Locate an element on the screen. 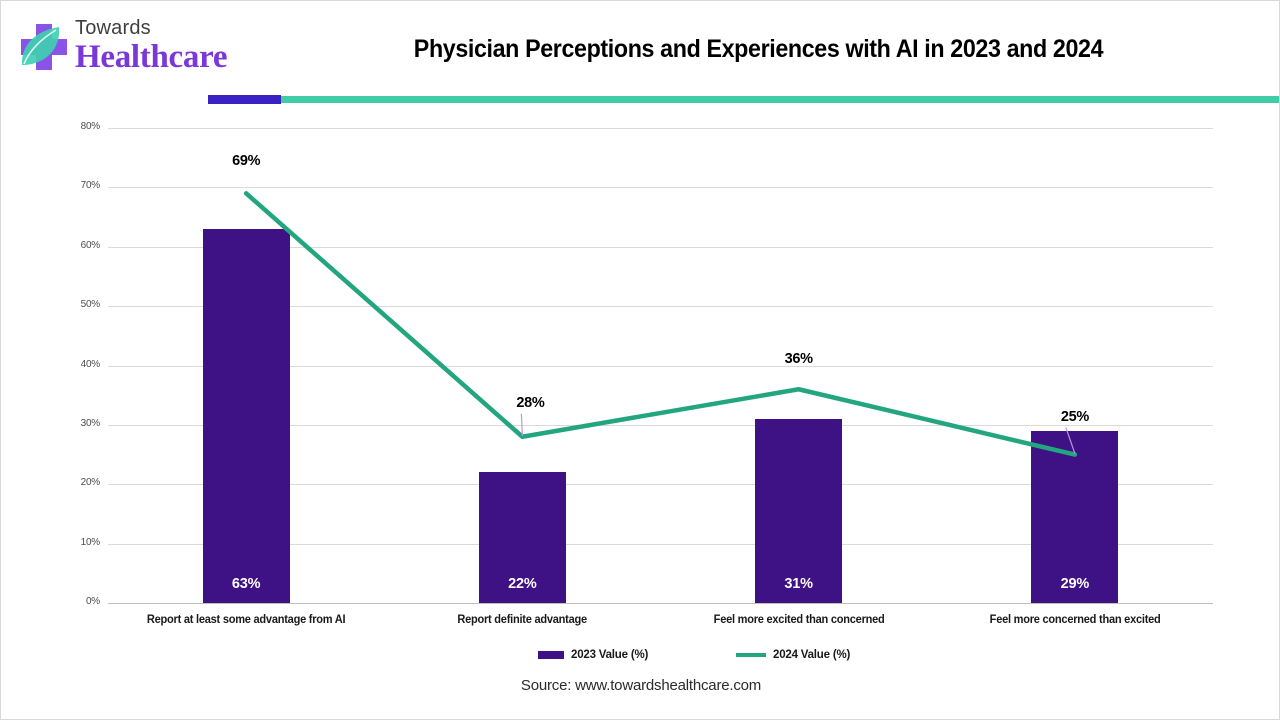 This screenshot has height=720, width=1280. y-axis-tick-label: 0% is located at coordinates (92, 601).